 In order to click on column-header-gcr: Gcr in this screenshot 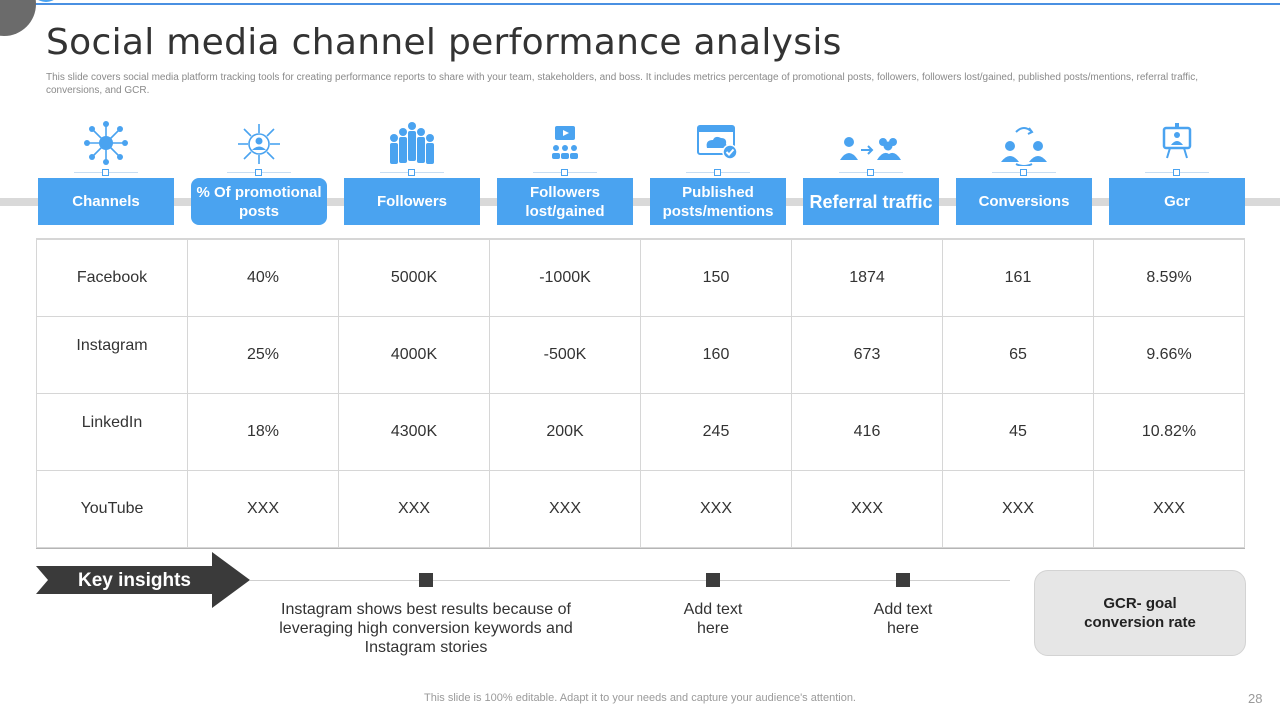, I will do `click(1177, 201)`.